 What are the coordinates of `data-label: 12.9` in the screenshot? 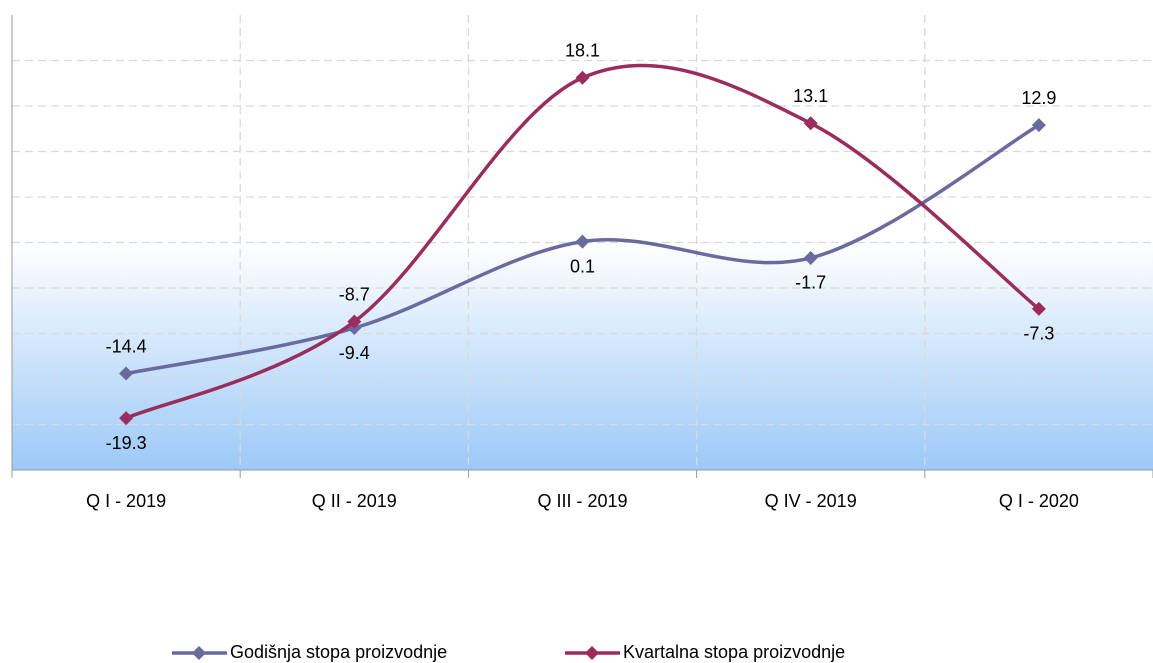 It's located at (1038, 98).